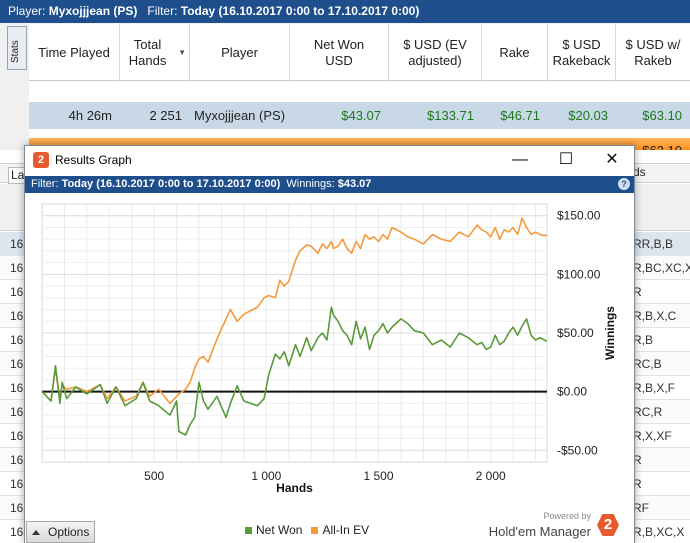 This screenshot has width=690, height=543. What do you see at coordinates (294, 487) in the screenshot?
I see `x-axis-title: Hands` at bounding box center [294, 487].